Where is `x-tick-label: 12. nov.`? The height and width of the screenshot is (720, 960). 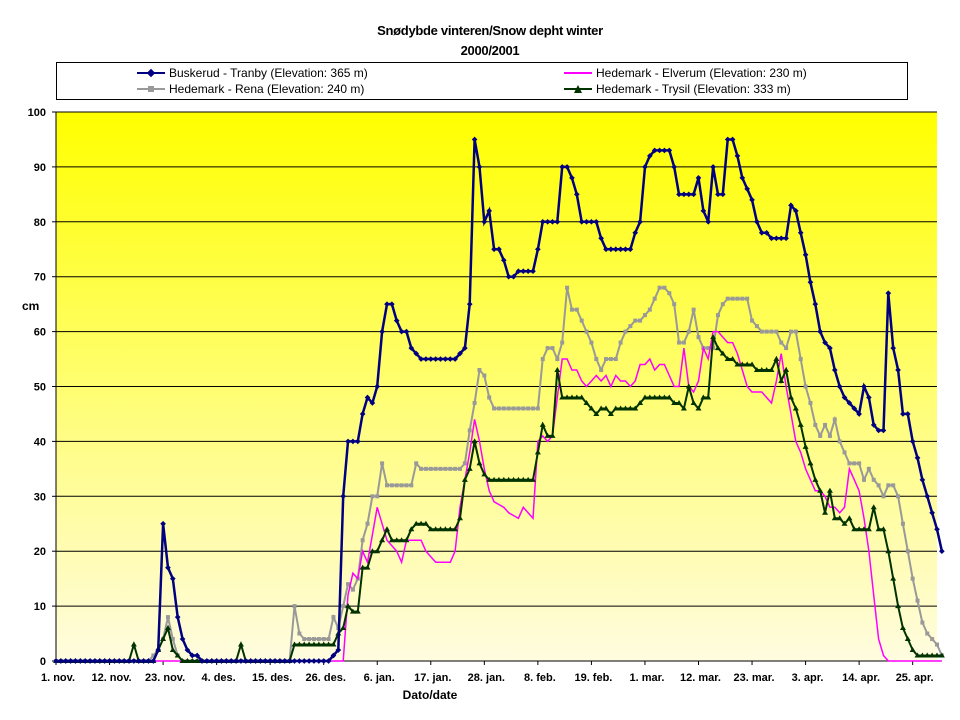 x-tick-label: 12. nov. is located at coordinates (111, 678).